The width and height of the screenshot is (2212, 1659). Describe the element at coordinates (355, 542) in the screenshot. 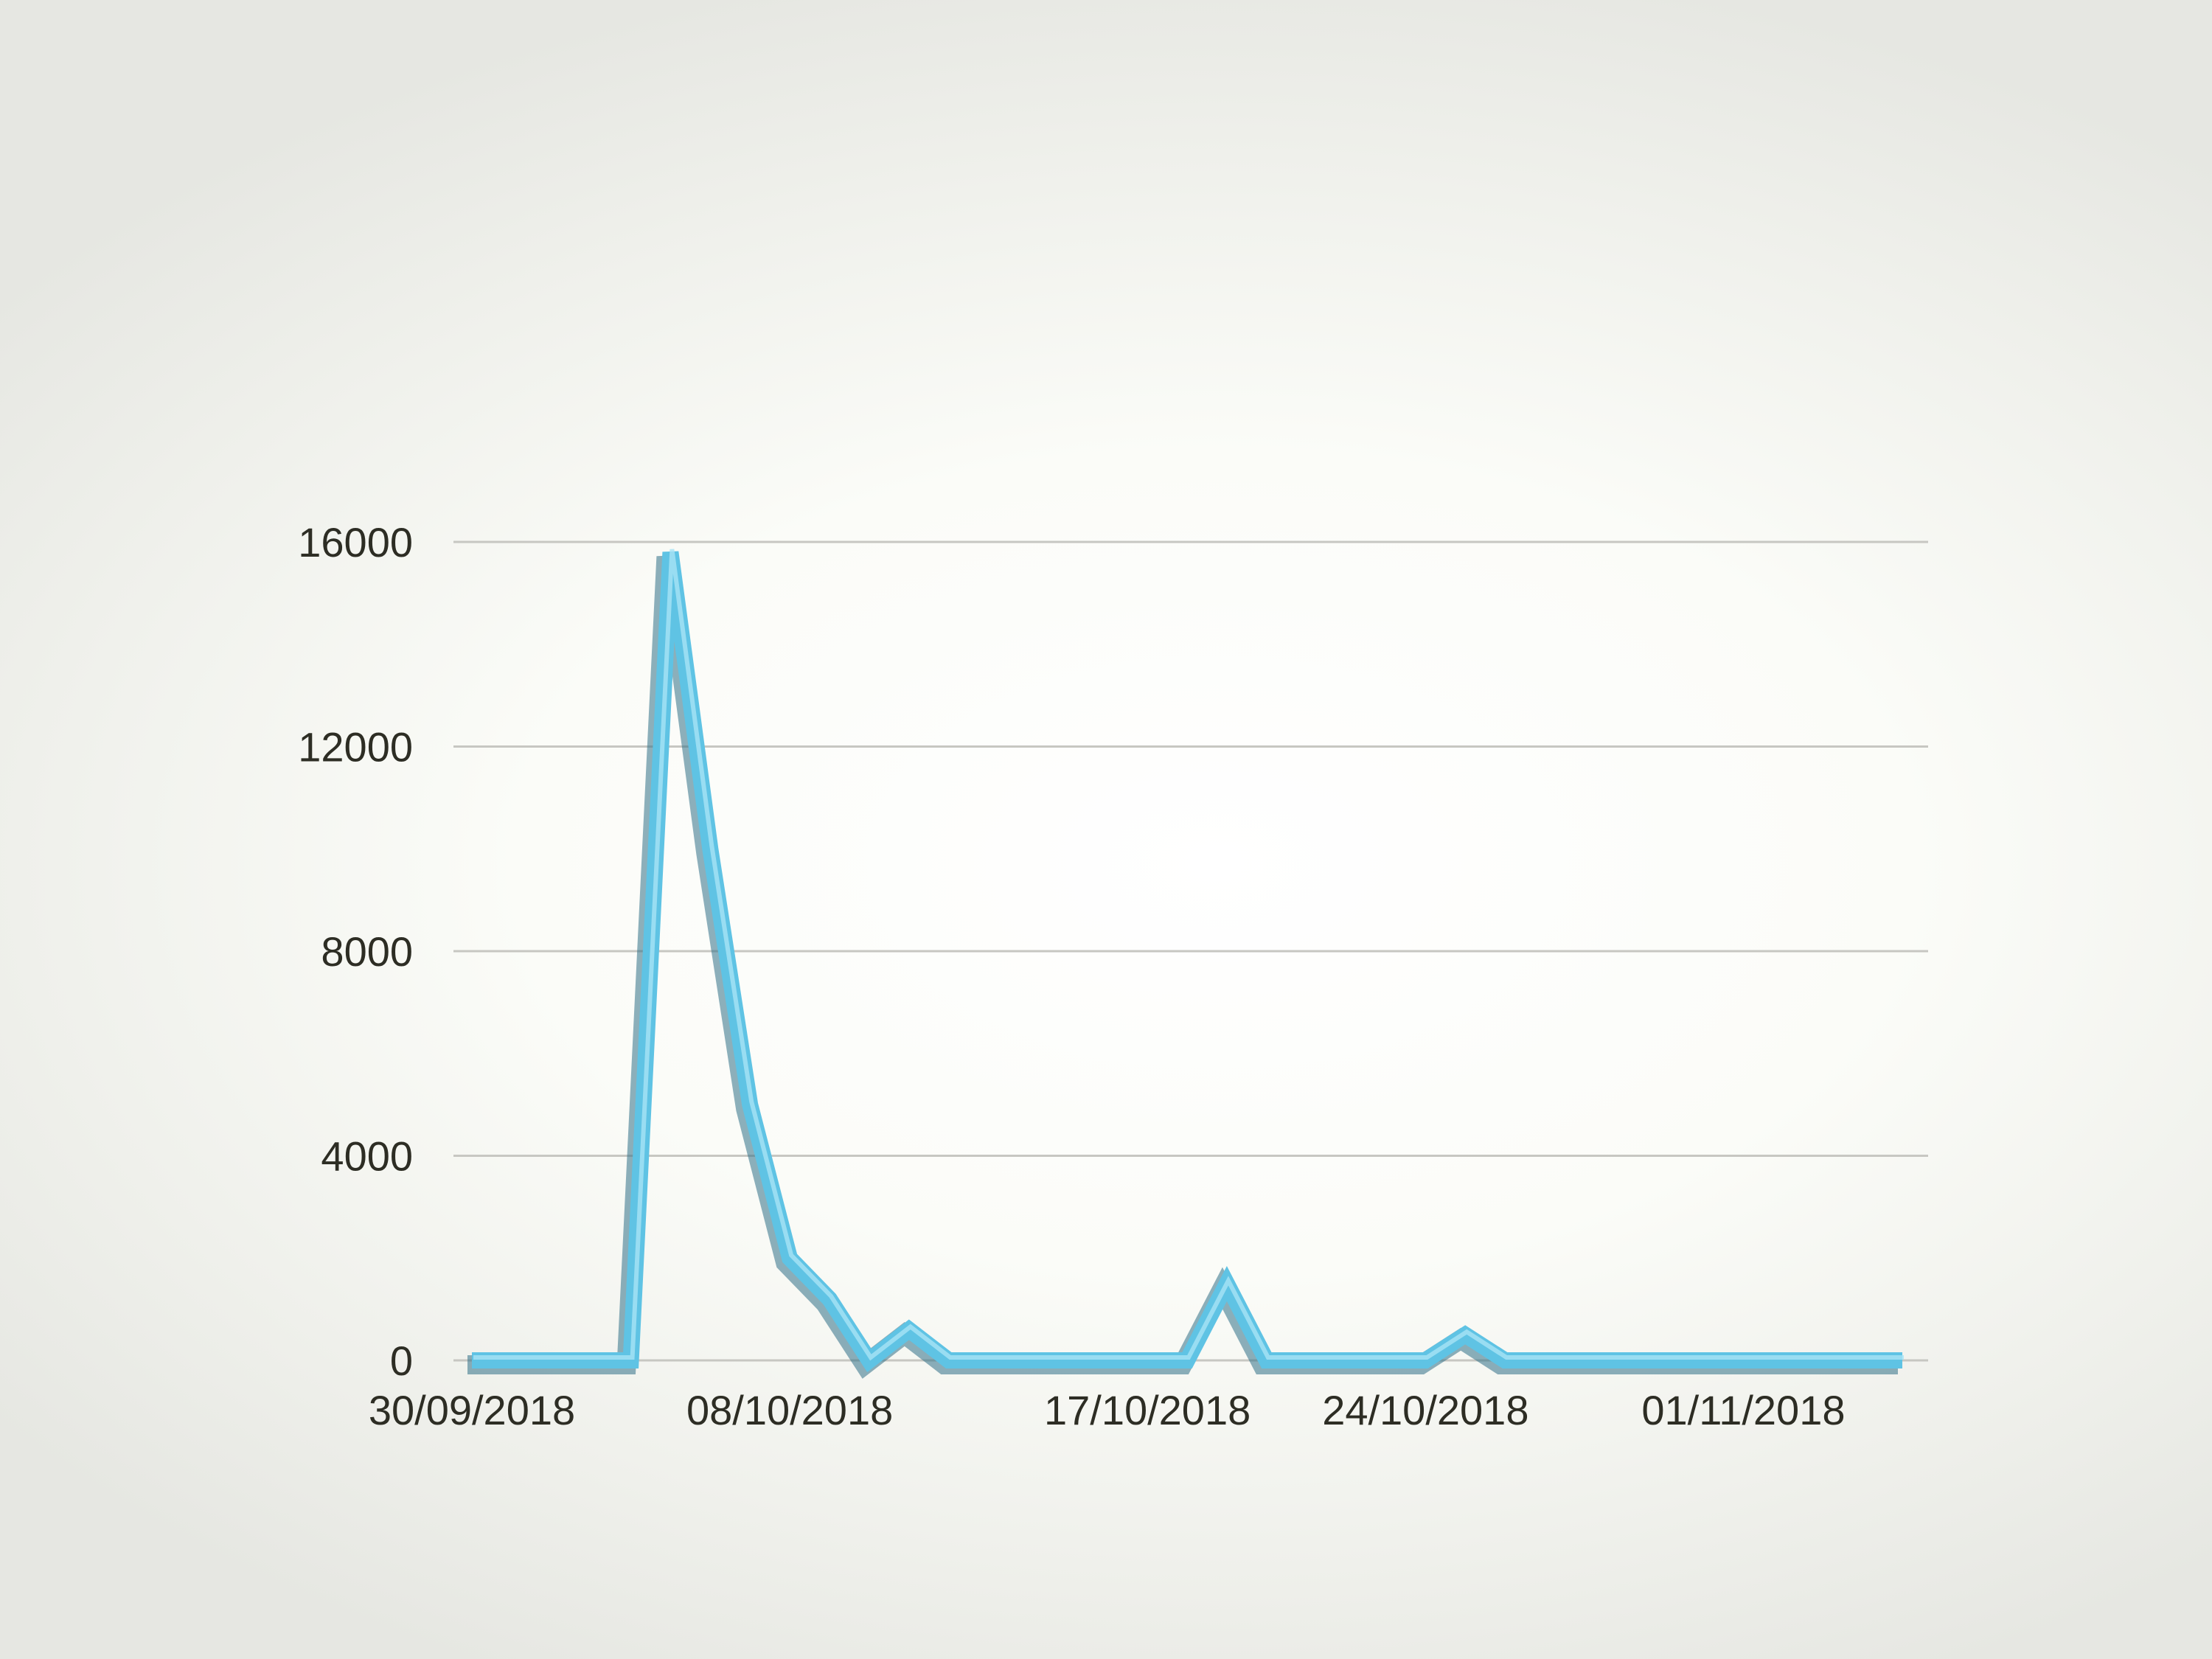

I see `y-tick-label: 16000` at that location.